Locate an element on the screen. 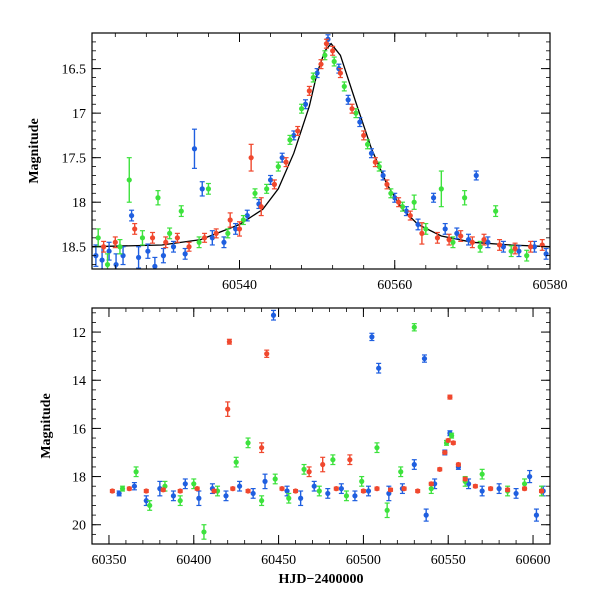 The image size is (600, 600). bottom-y-tick-label: 20 is located at coordinates (79, 526).